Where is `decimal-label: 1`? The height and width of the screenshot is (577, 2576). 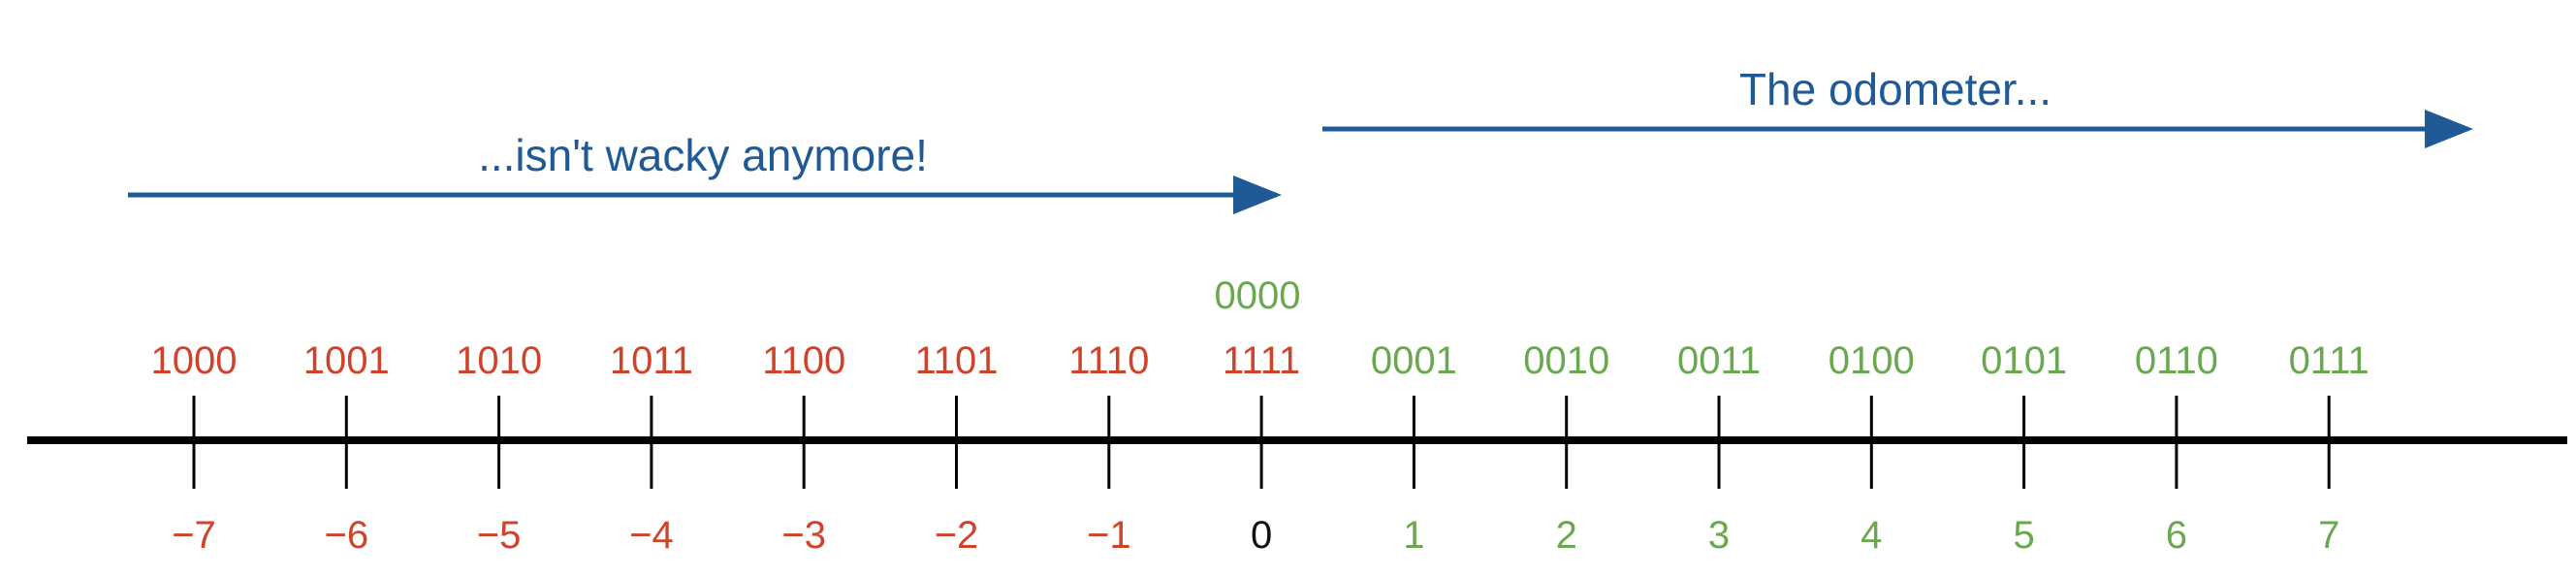
decimal-label: 1 is located at coordinates (1413, 535).